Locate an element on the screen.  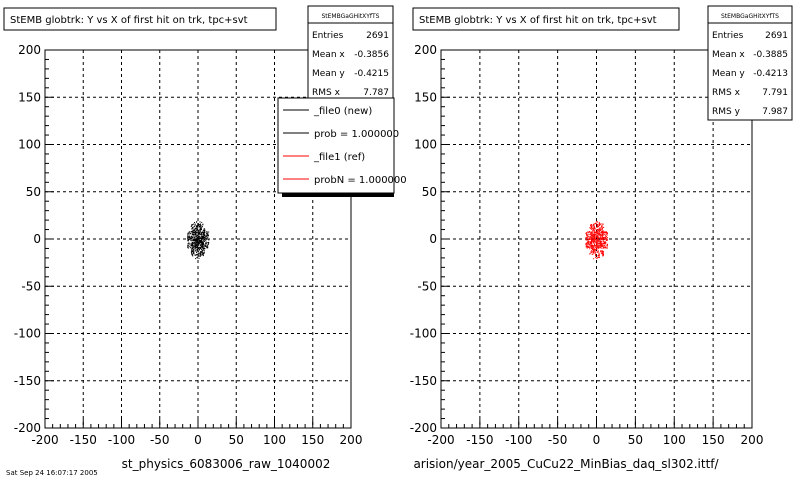
stats-label: RMS y is located at coordinates (726, 112).